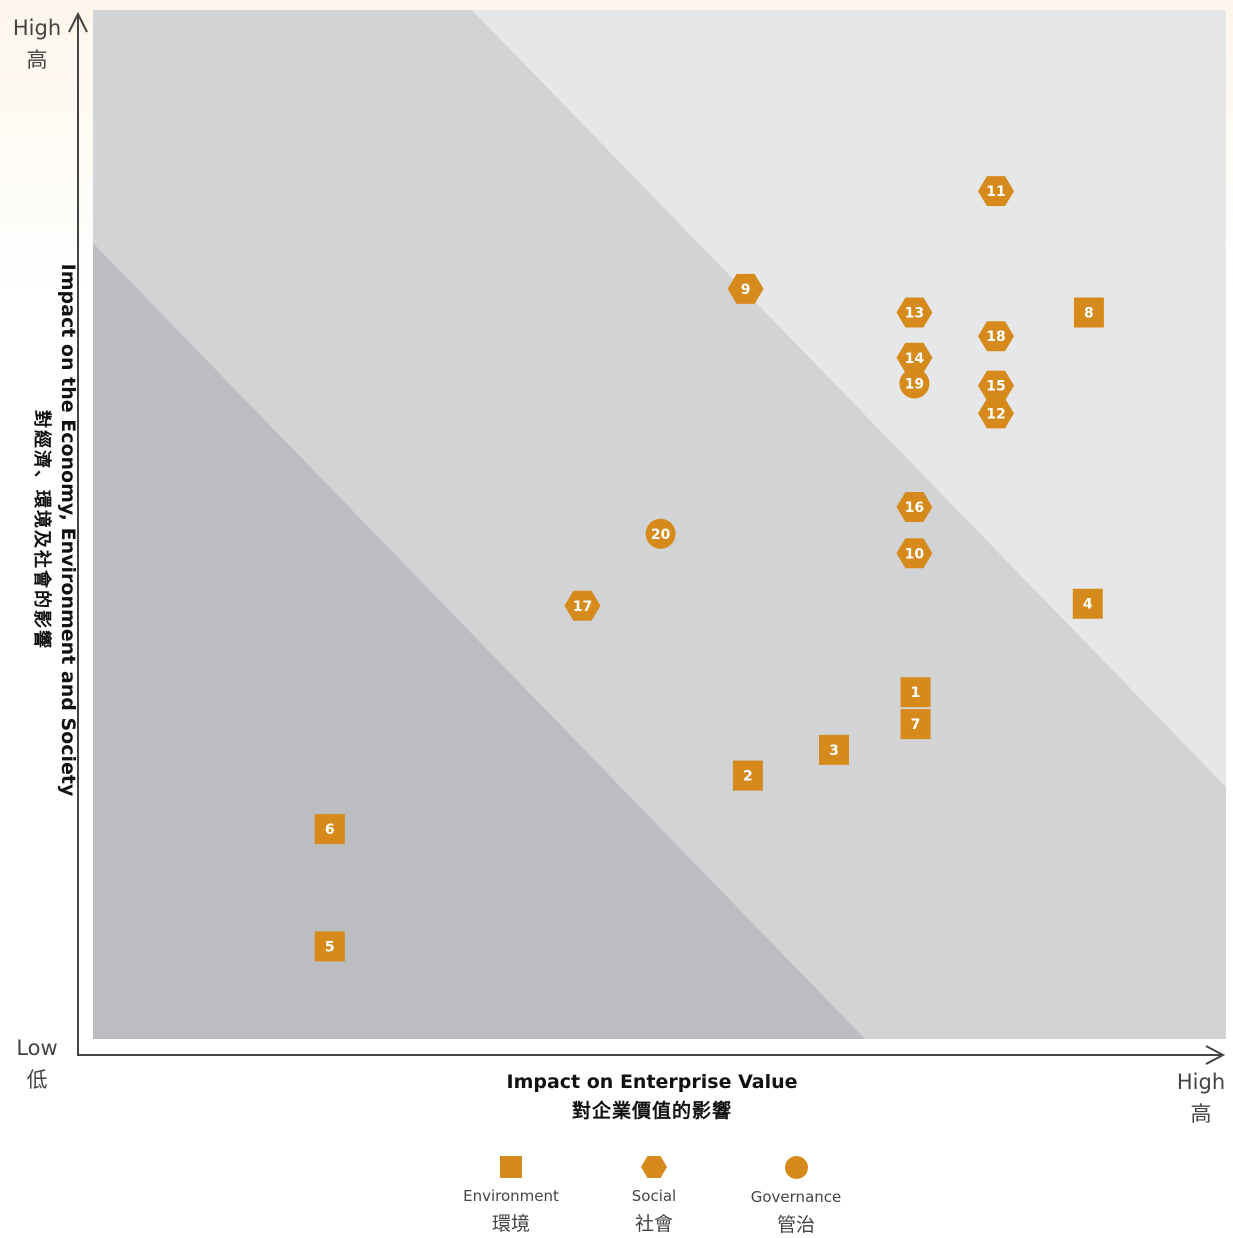  What do you see at coordinates (1201, 1114) in the screenshot?
I see `x-high-zh: 高` at bounding box center [1201, 1114].